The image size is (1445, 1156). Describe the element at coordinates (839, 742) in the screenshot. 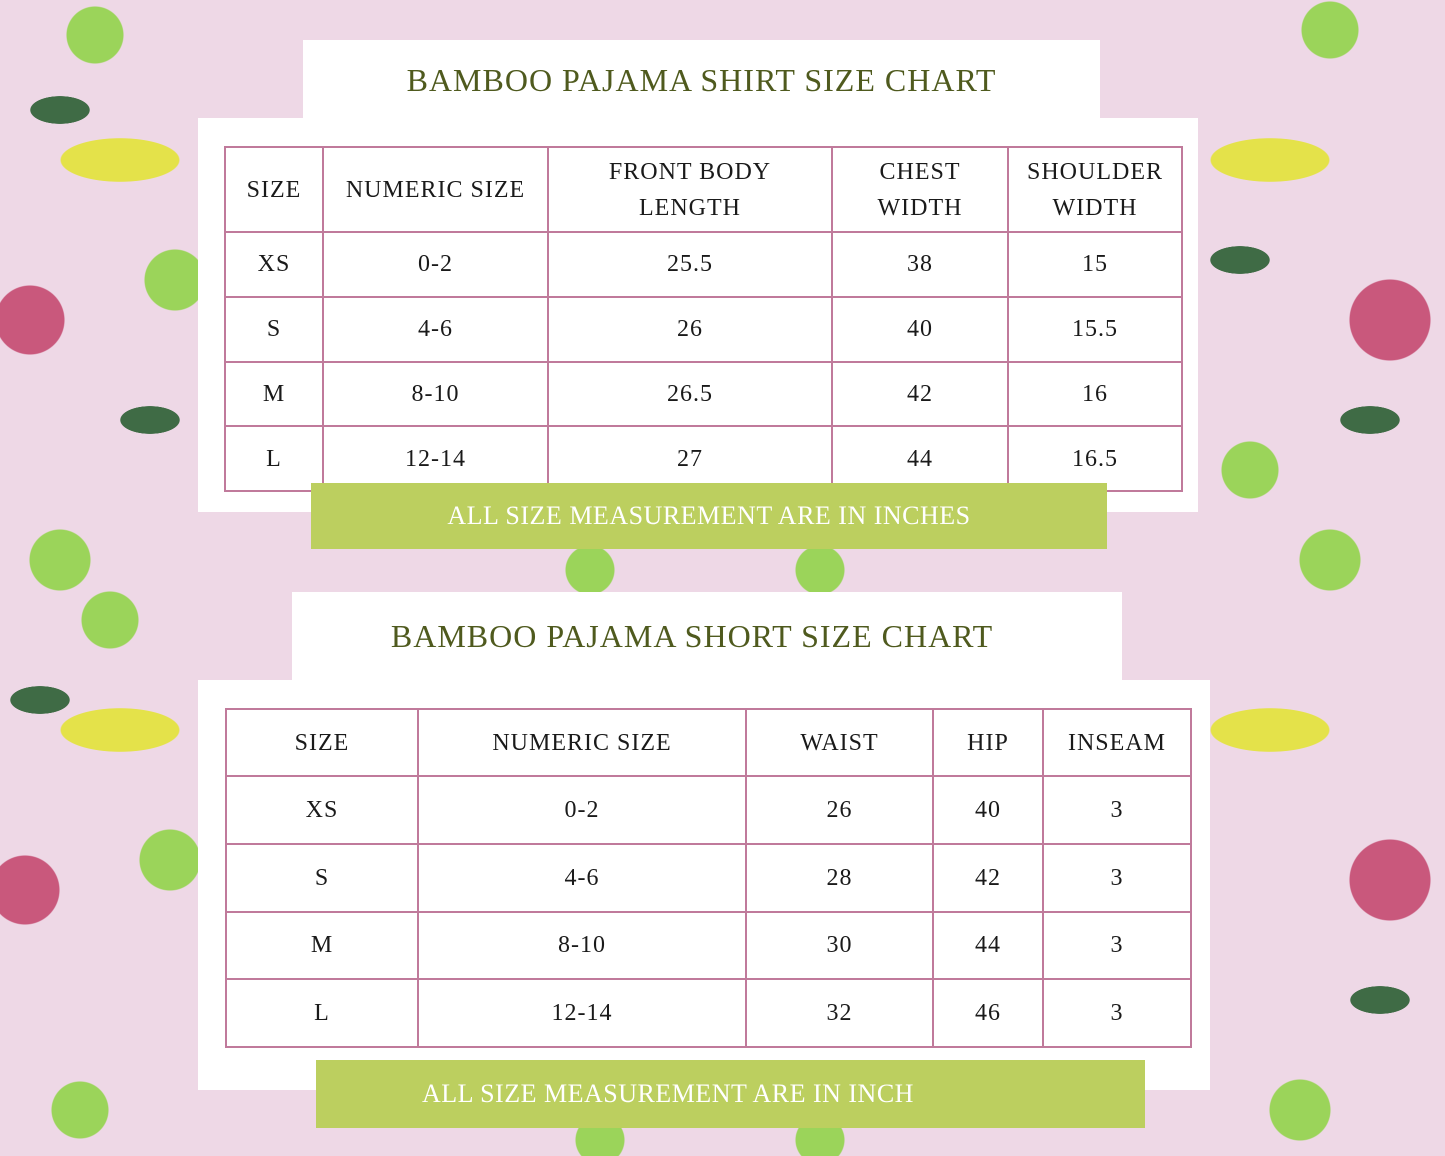

I see `header-cell: WAIST` at that location.